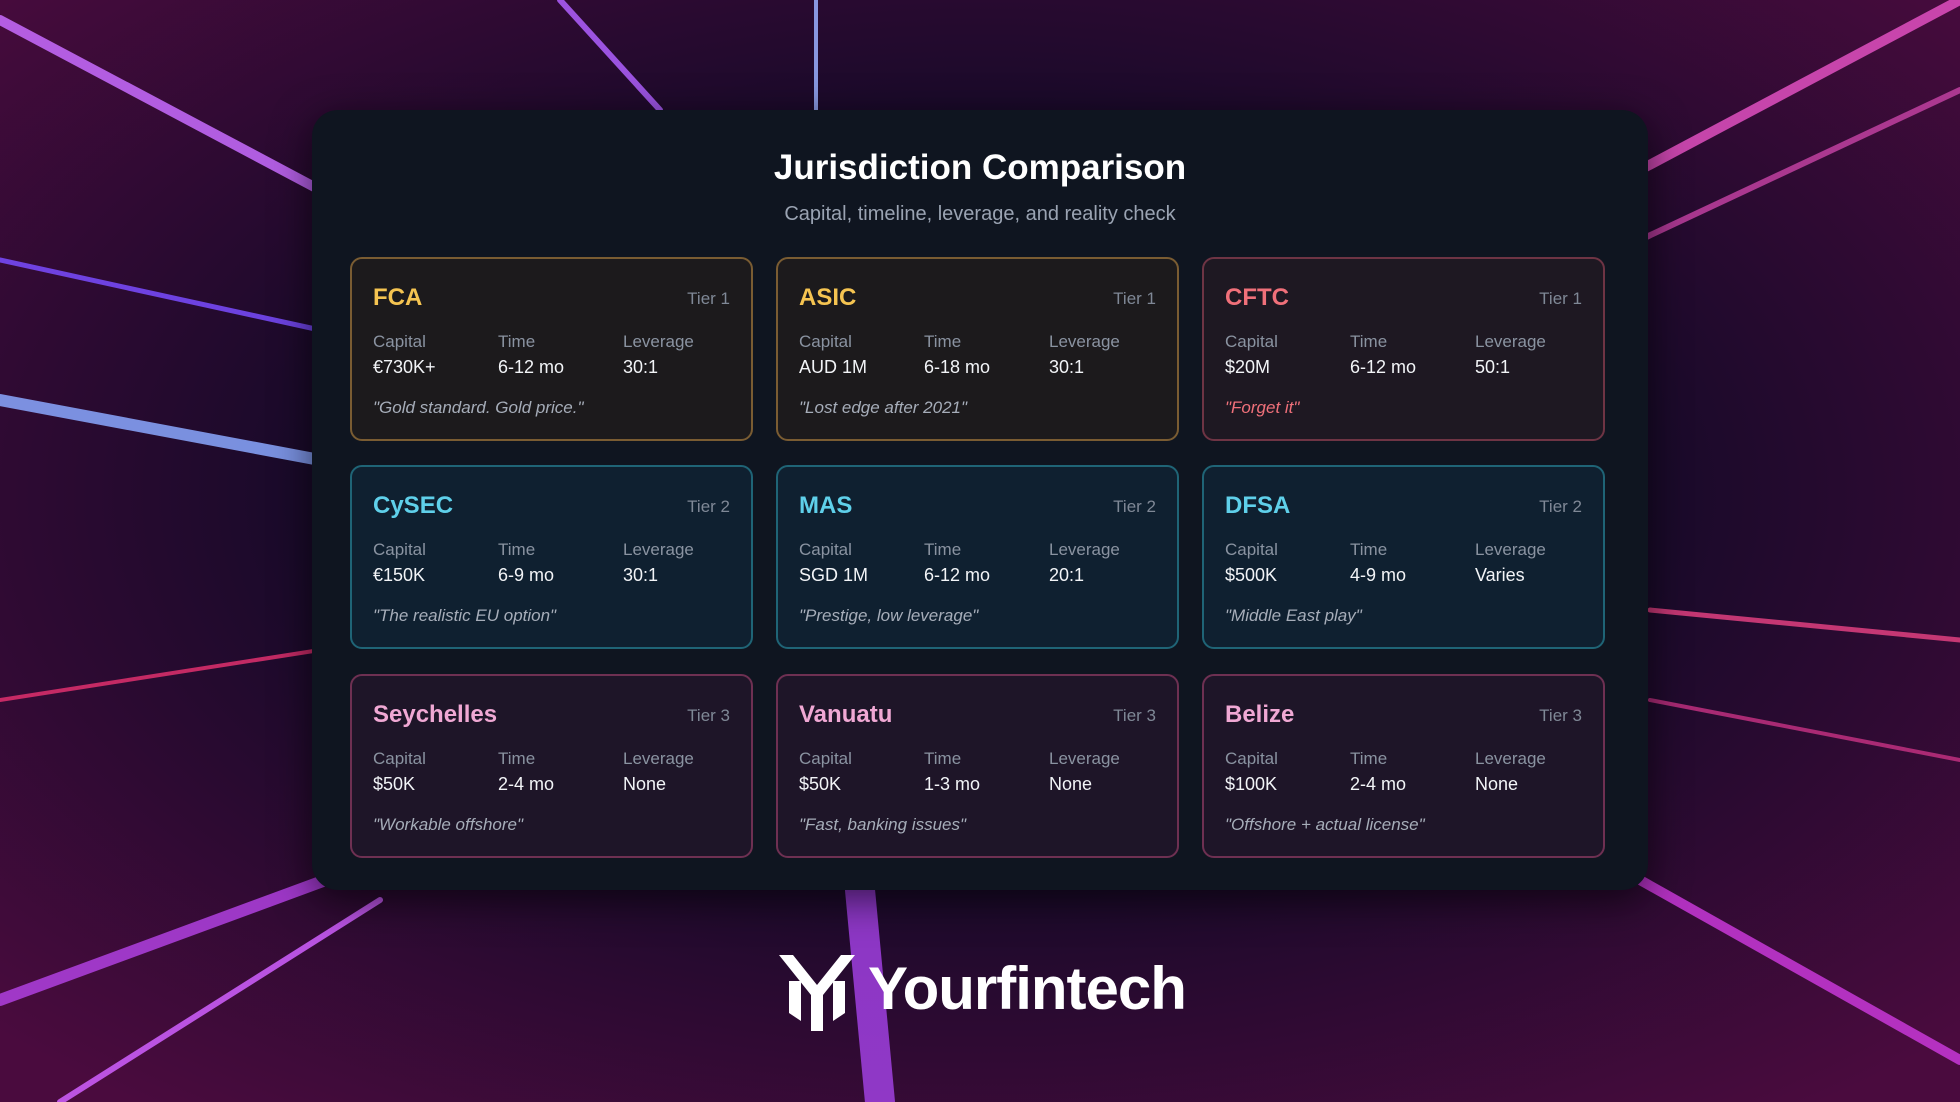 Image resolution: width=1960 pixels, height=1102 pixels. I want to click on field-value: $500K, so click(1251, 575).